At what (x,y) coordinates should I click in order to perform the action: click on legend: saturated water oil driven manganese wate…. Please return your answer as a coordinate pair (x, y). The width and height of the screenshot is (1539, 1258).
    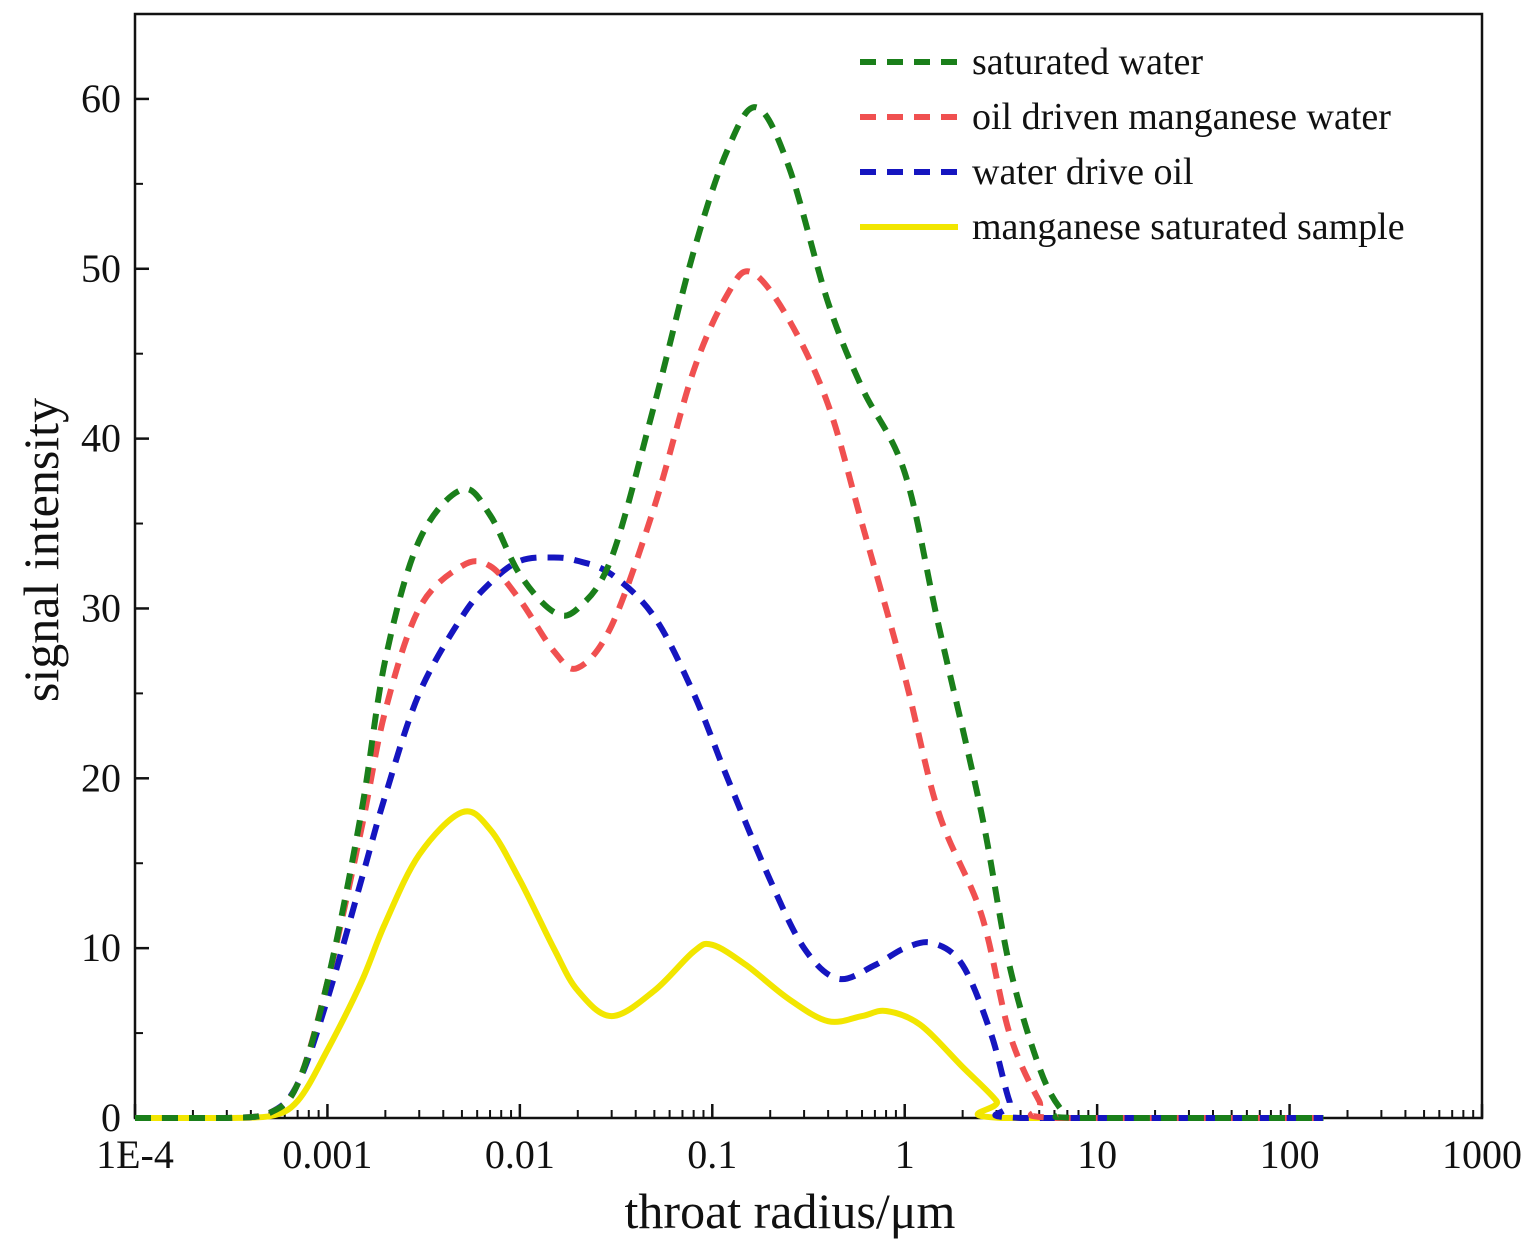
    Looking at the image, I should click on (1132, 144).